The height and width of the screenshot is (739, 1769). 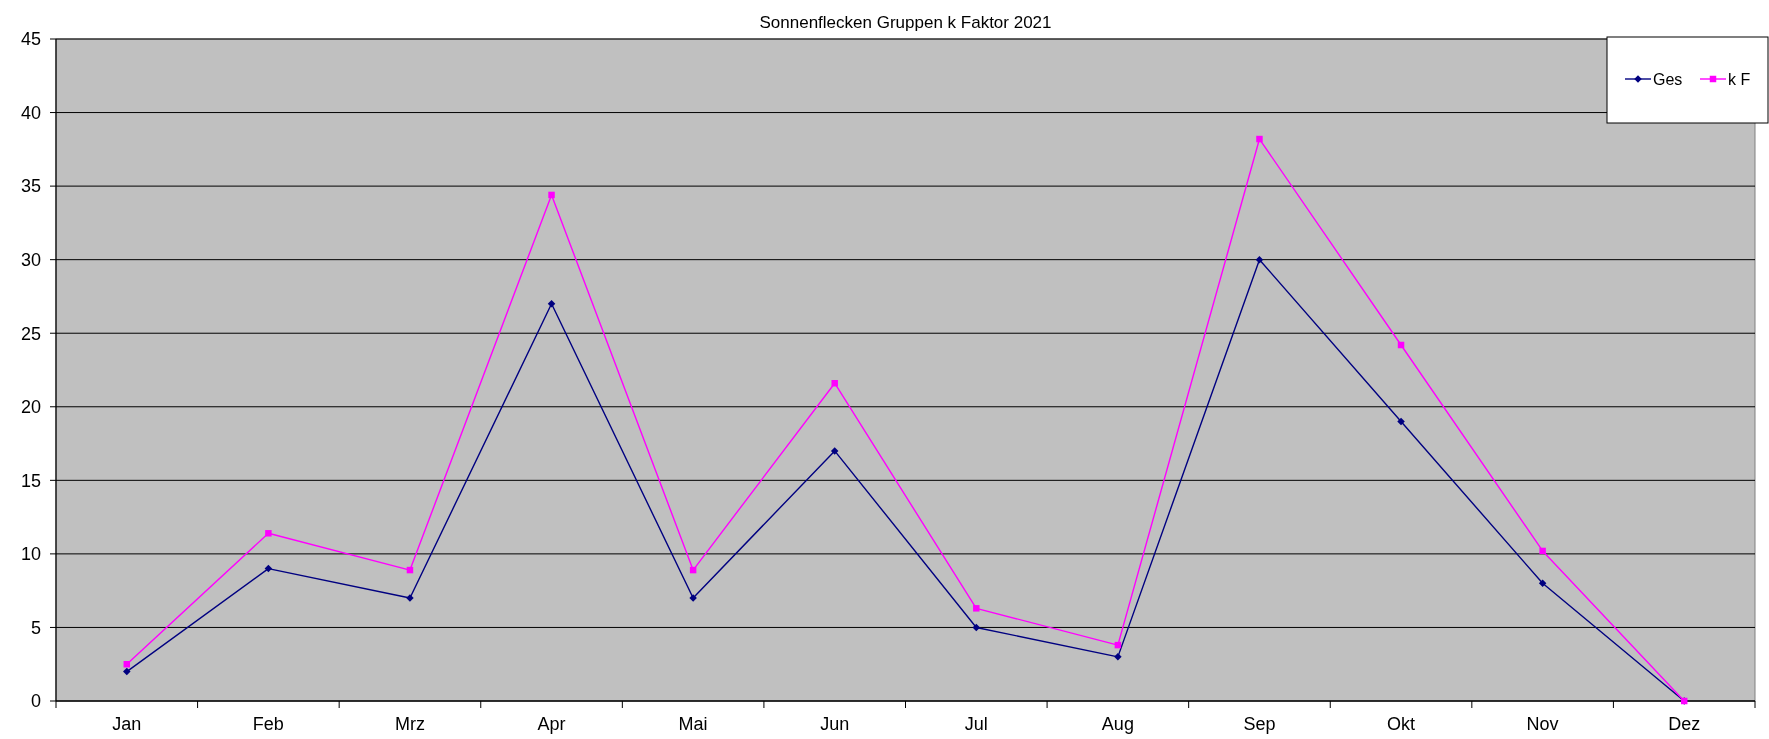 What do you see at coordinates (30, 186) in the screenshot?
I see `y-tick-label: 35` at bounding box center [30, 186].